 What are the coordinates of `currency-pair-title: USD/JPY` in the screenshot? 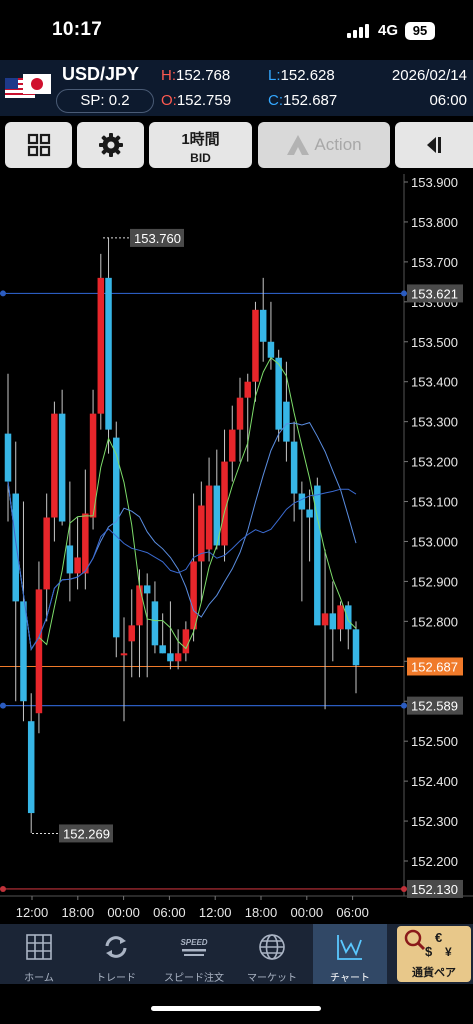 It's located at (101, 74).